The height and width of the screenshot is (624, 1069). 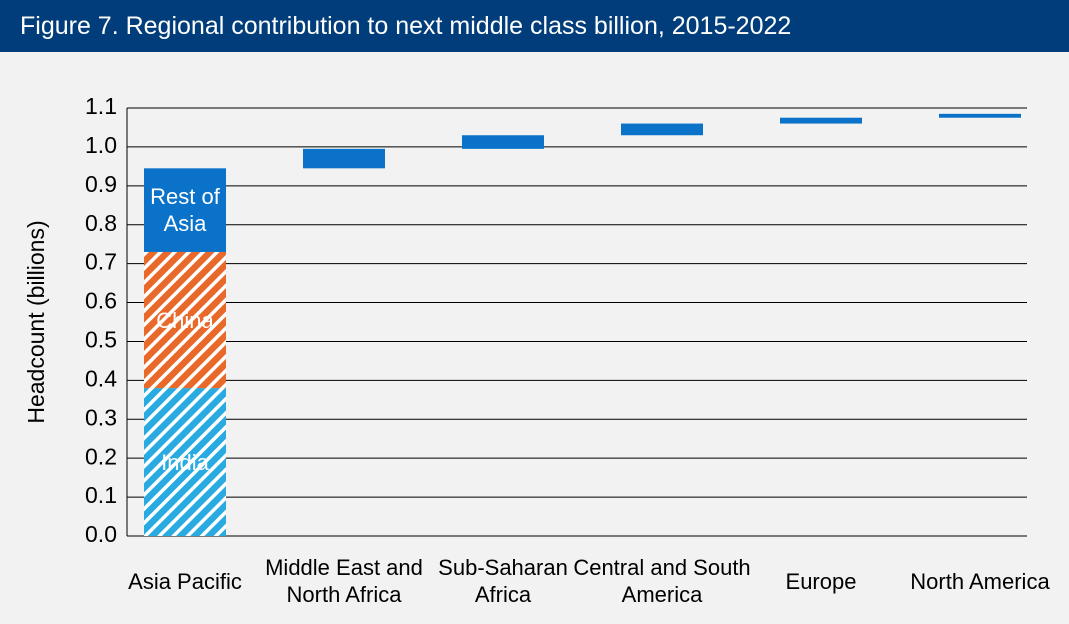 I want to click on x-tick-label: Sub-Saharan Africa, so click(x=503, y=581).